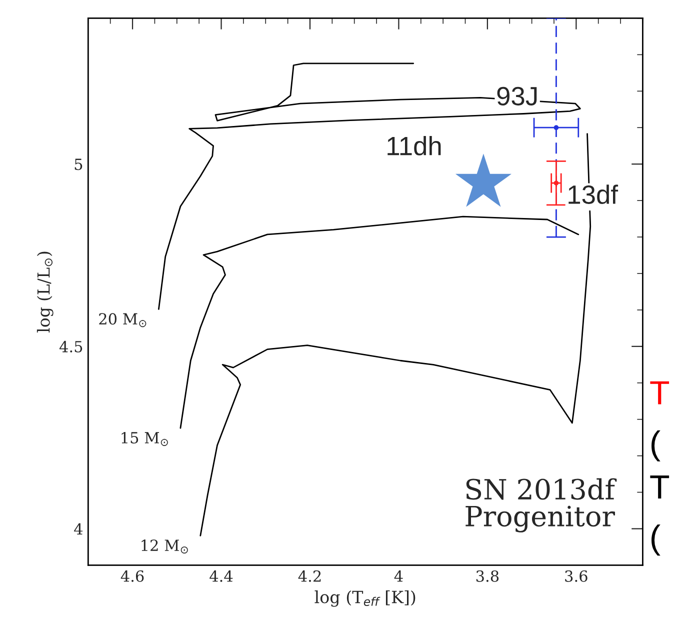 The image size is (673, 628). I want to click on series-label: 11dh, so click(414, 146).